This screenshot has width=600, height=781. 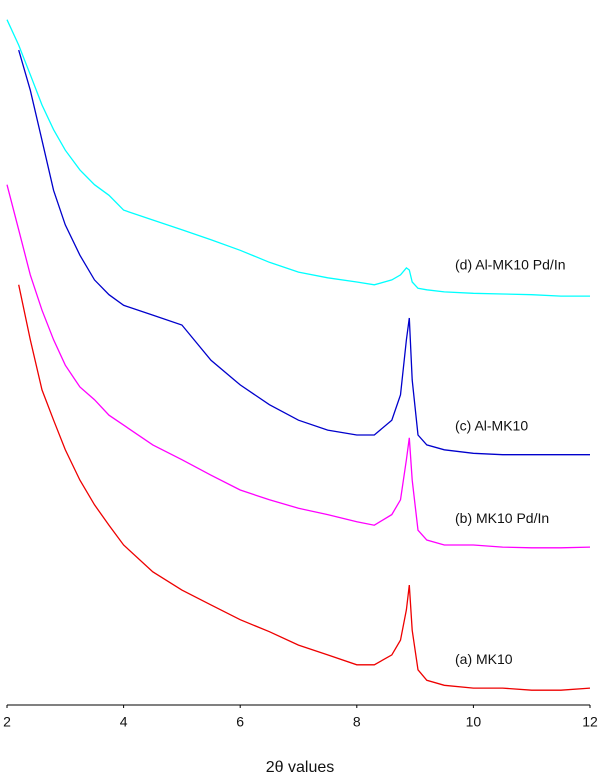 I want to click on x-axis-label: 2θ values, so click(x=300, y=767).